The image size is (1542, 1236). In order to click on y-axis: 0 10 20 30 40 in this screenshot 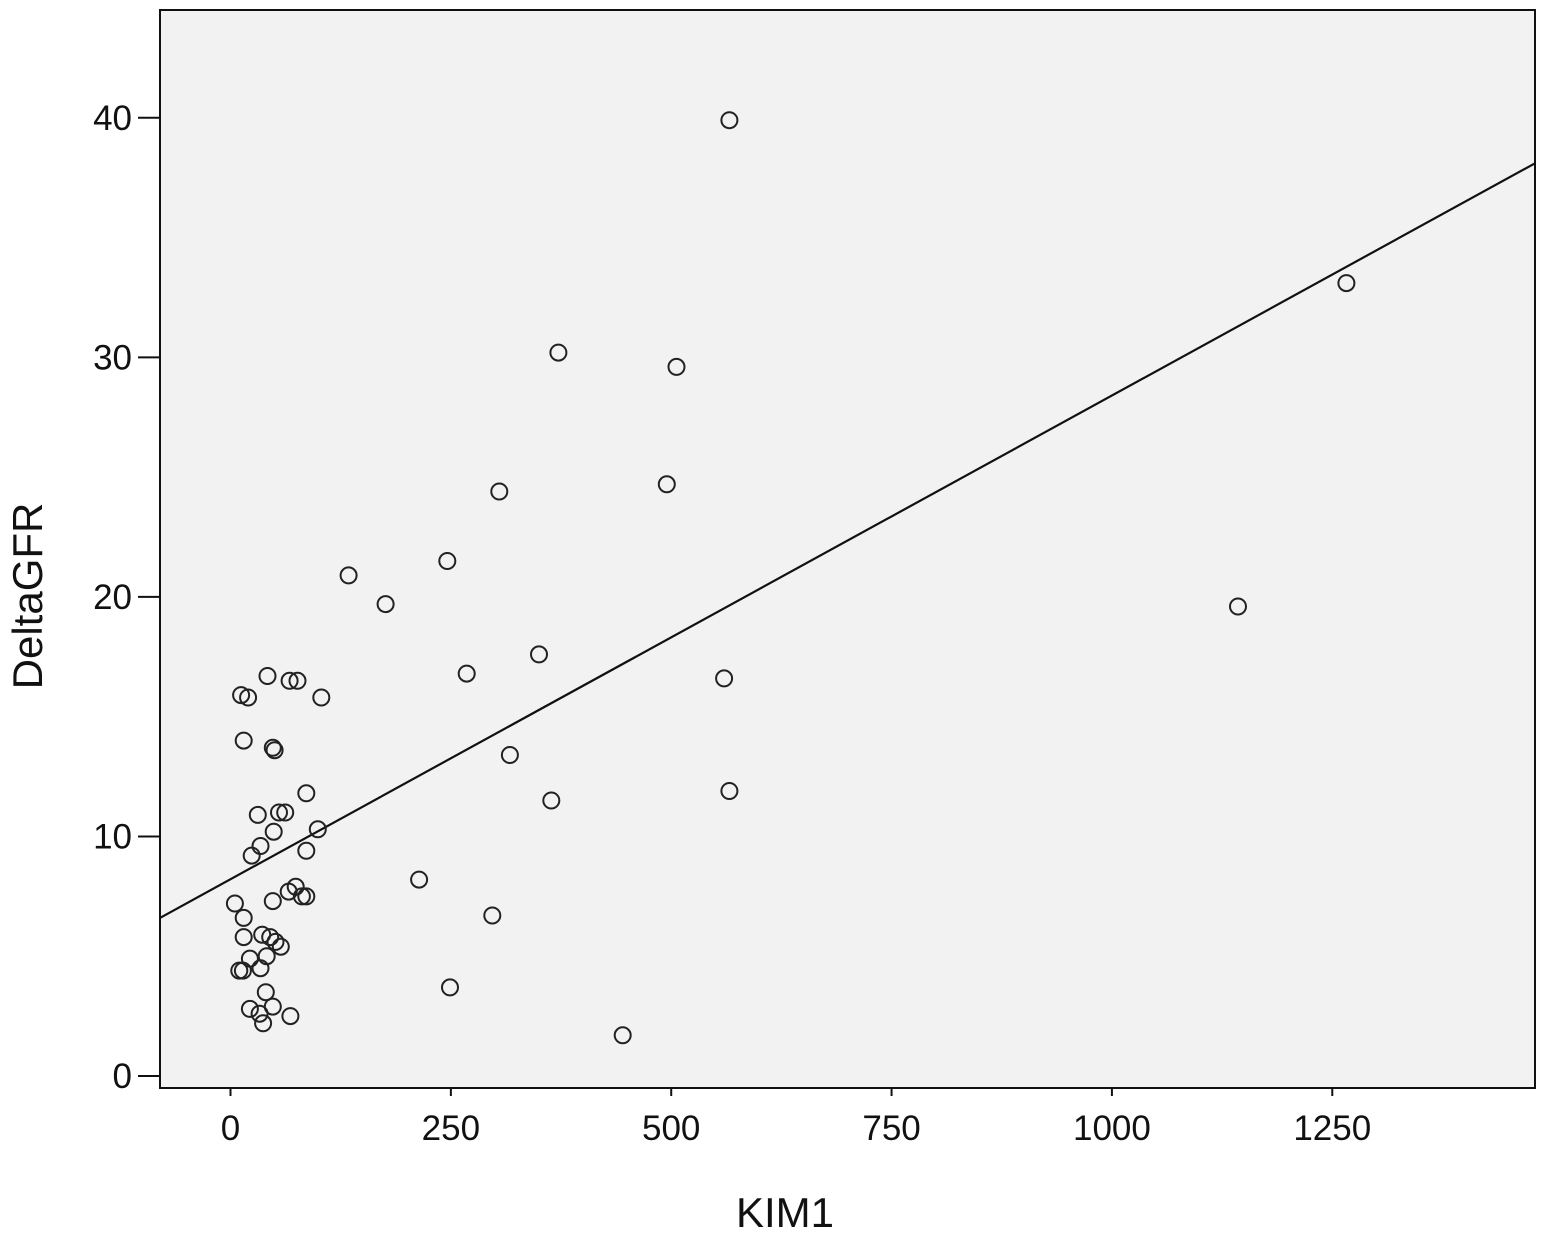, I will do `click(126, 597)`.